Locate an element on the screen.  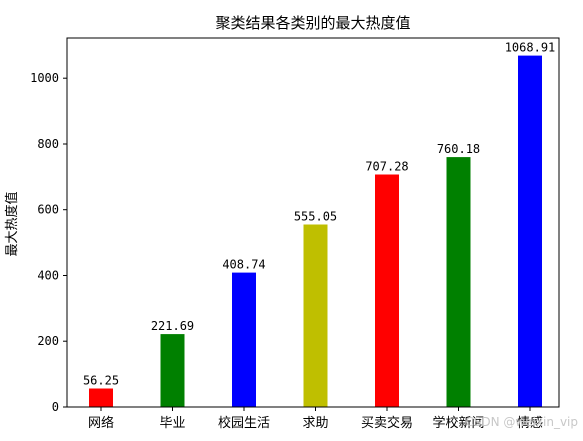
y-tick-label-5: 800 is located at coordinates (48, 144).